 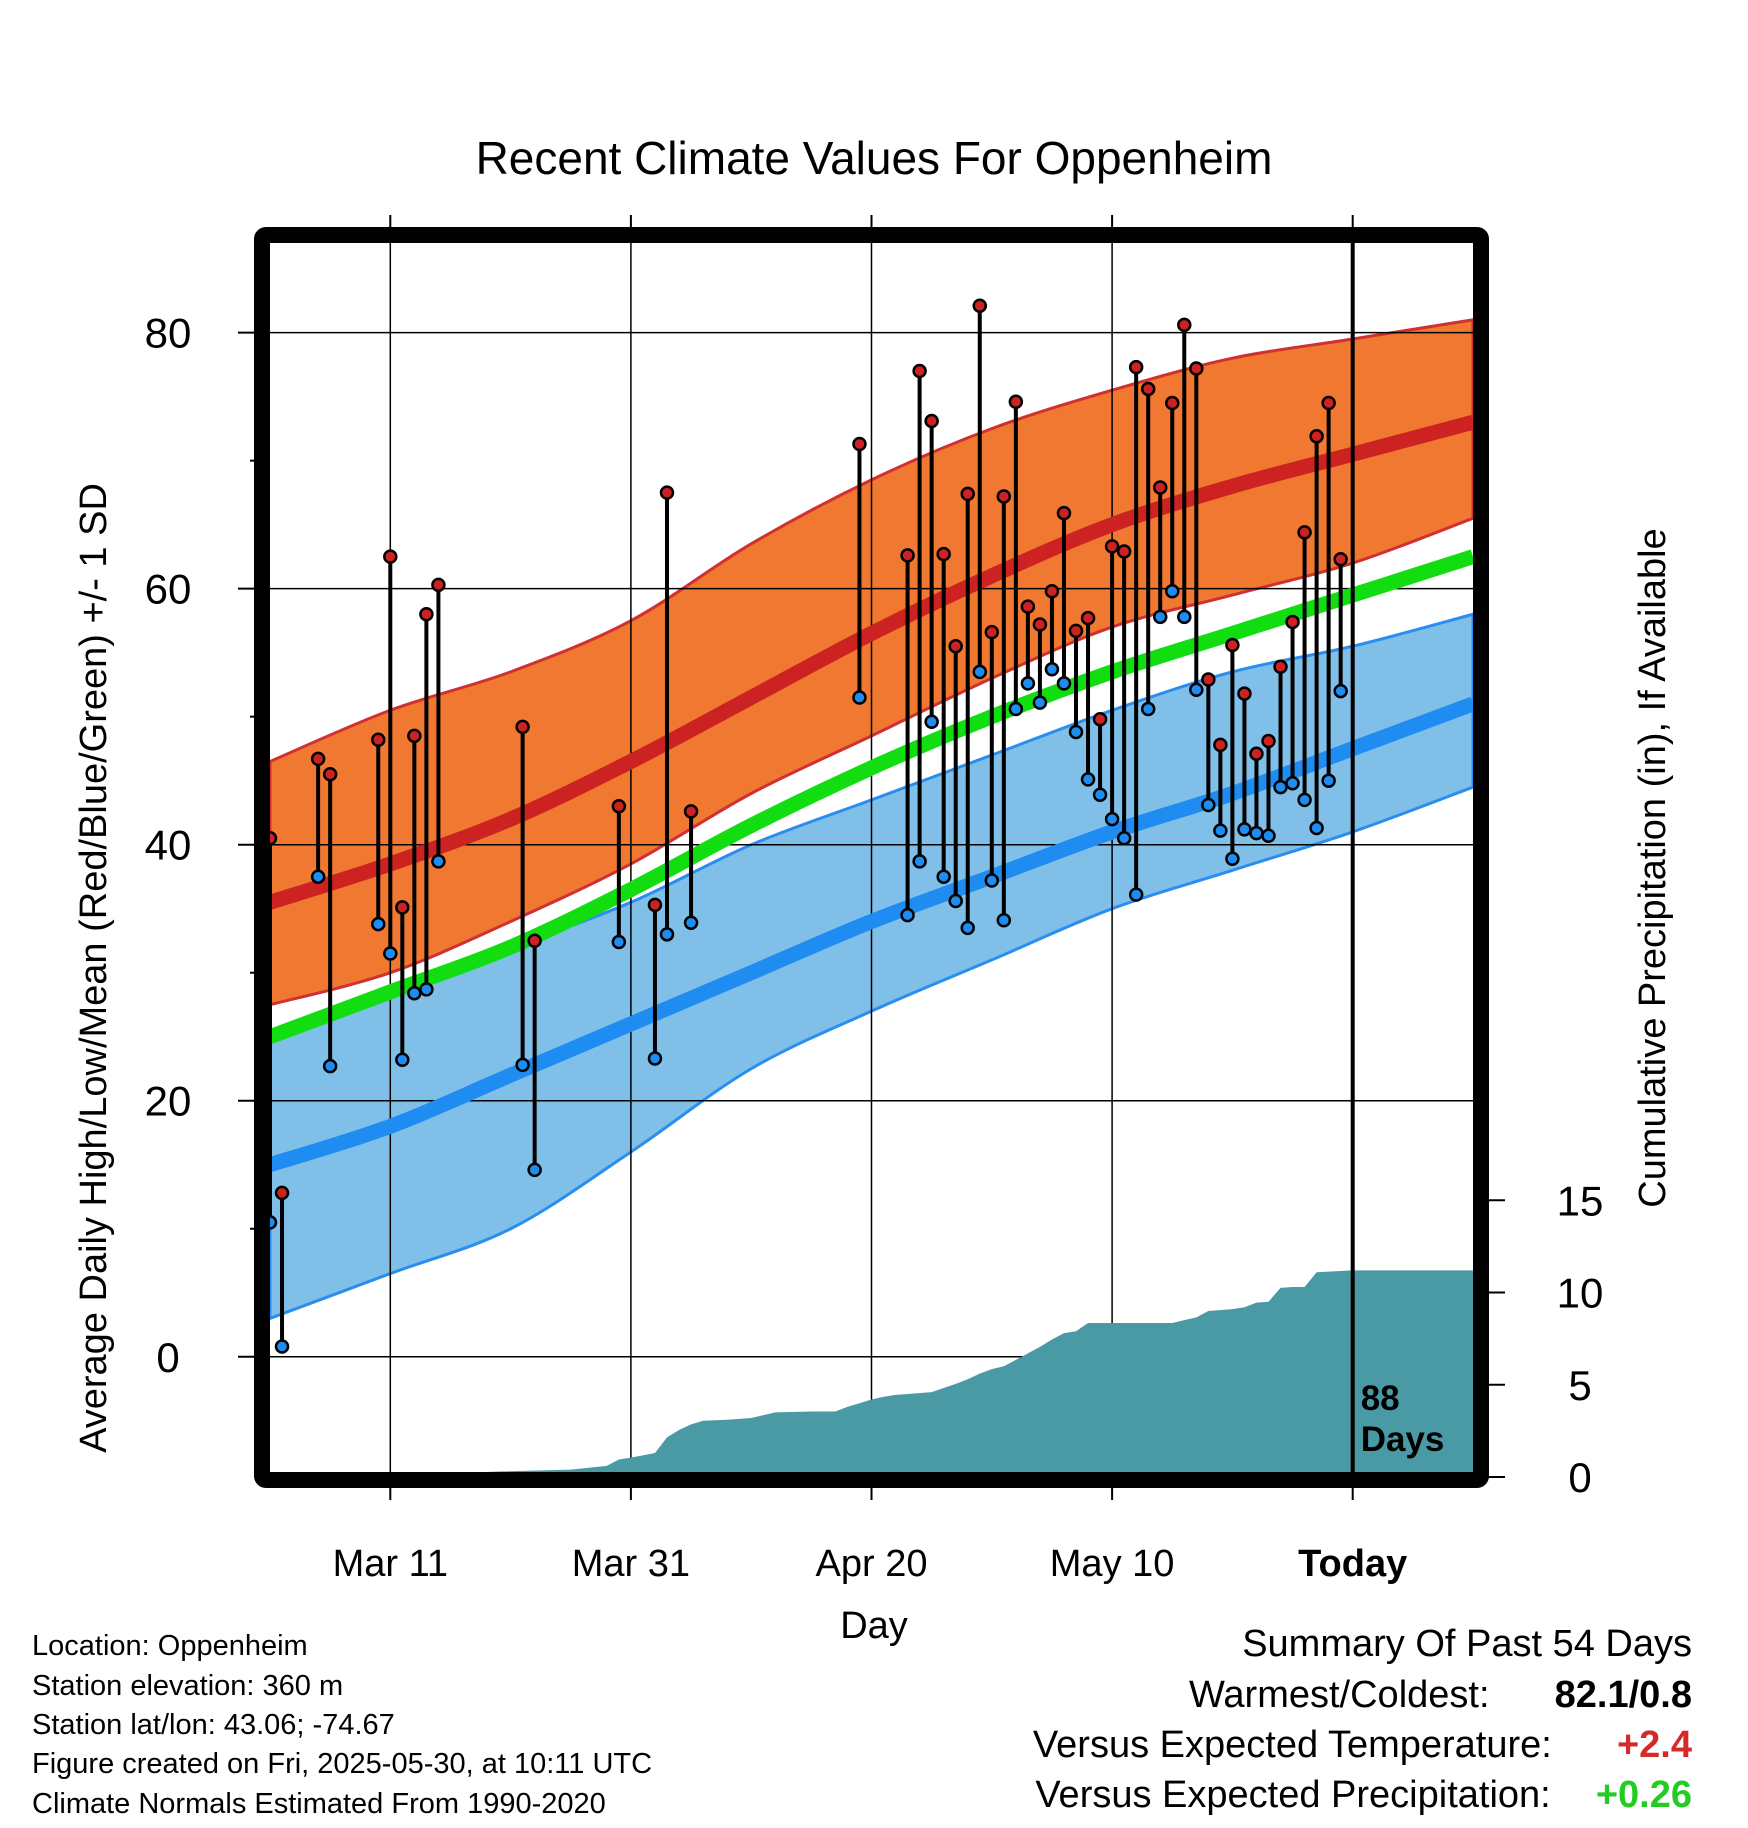 I want to click on chart-title: Recent Climate Values For Oppenheim, so click(x=874, y=158).